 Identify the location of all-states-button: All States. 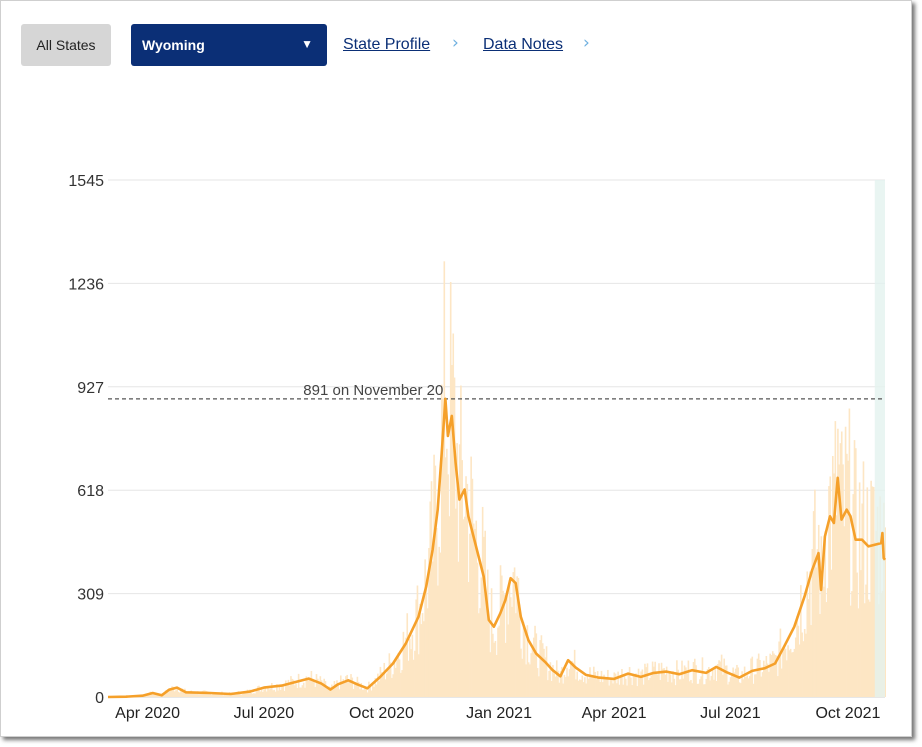
(66, 45).